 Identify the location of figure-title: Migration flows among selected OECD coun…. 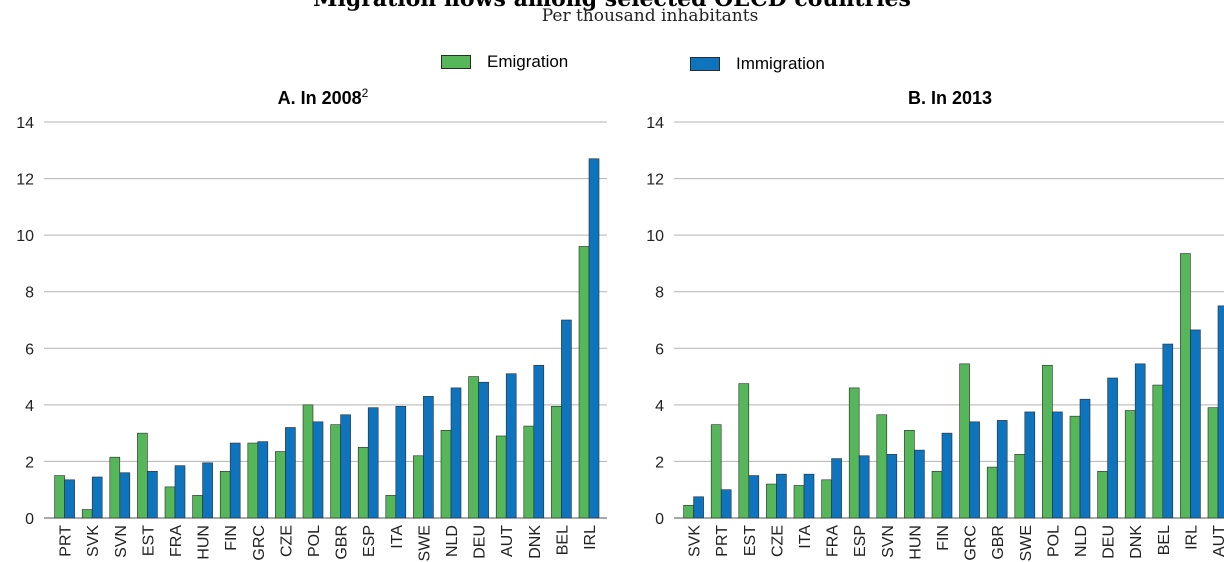
(612, 6).